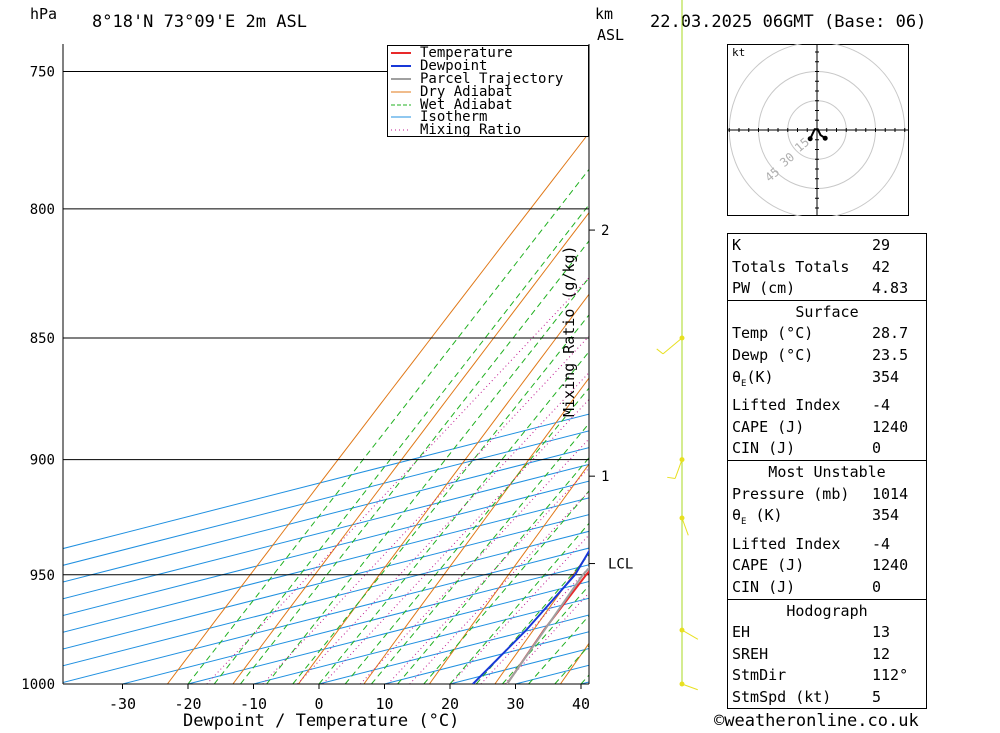 The image size is (1000, 733). I want to click on k-label: K, so click(737, 245).